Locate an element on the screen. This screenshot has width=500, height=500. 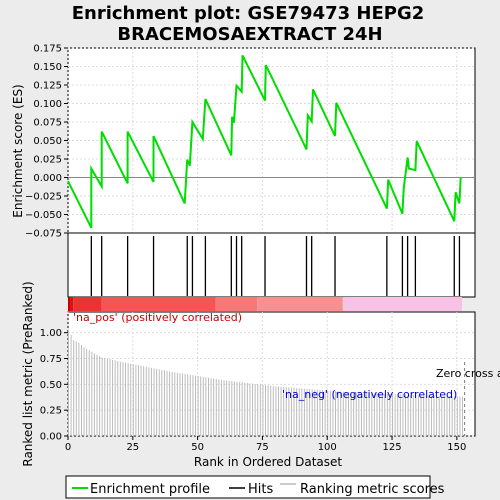
ranking-x-axis-ticks: 0 25 50 75 100 125 150 is located at coordinates (266, 444).